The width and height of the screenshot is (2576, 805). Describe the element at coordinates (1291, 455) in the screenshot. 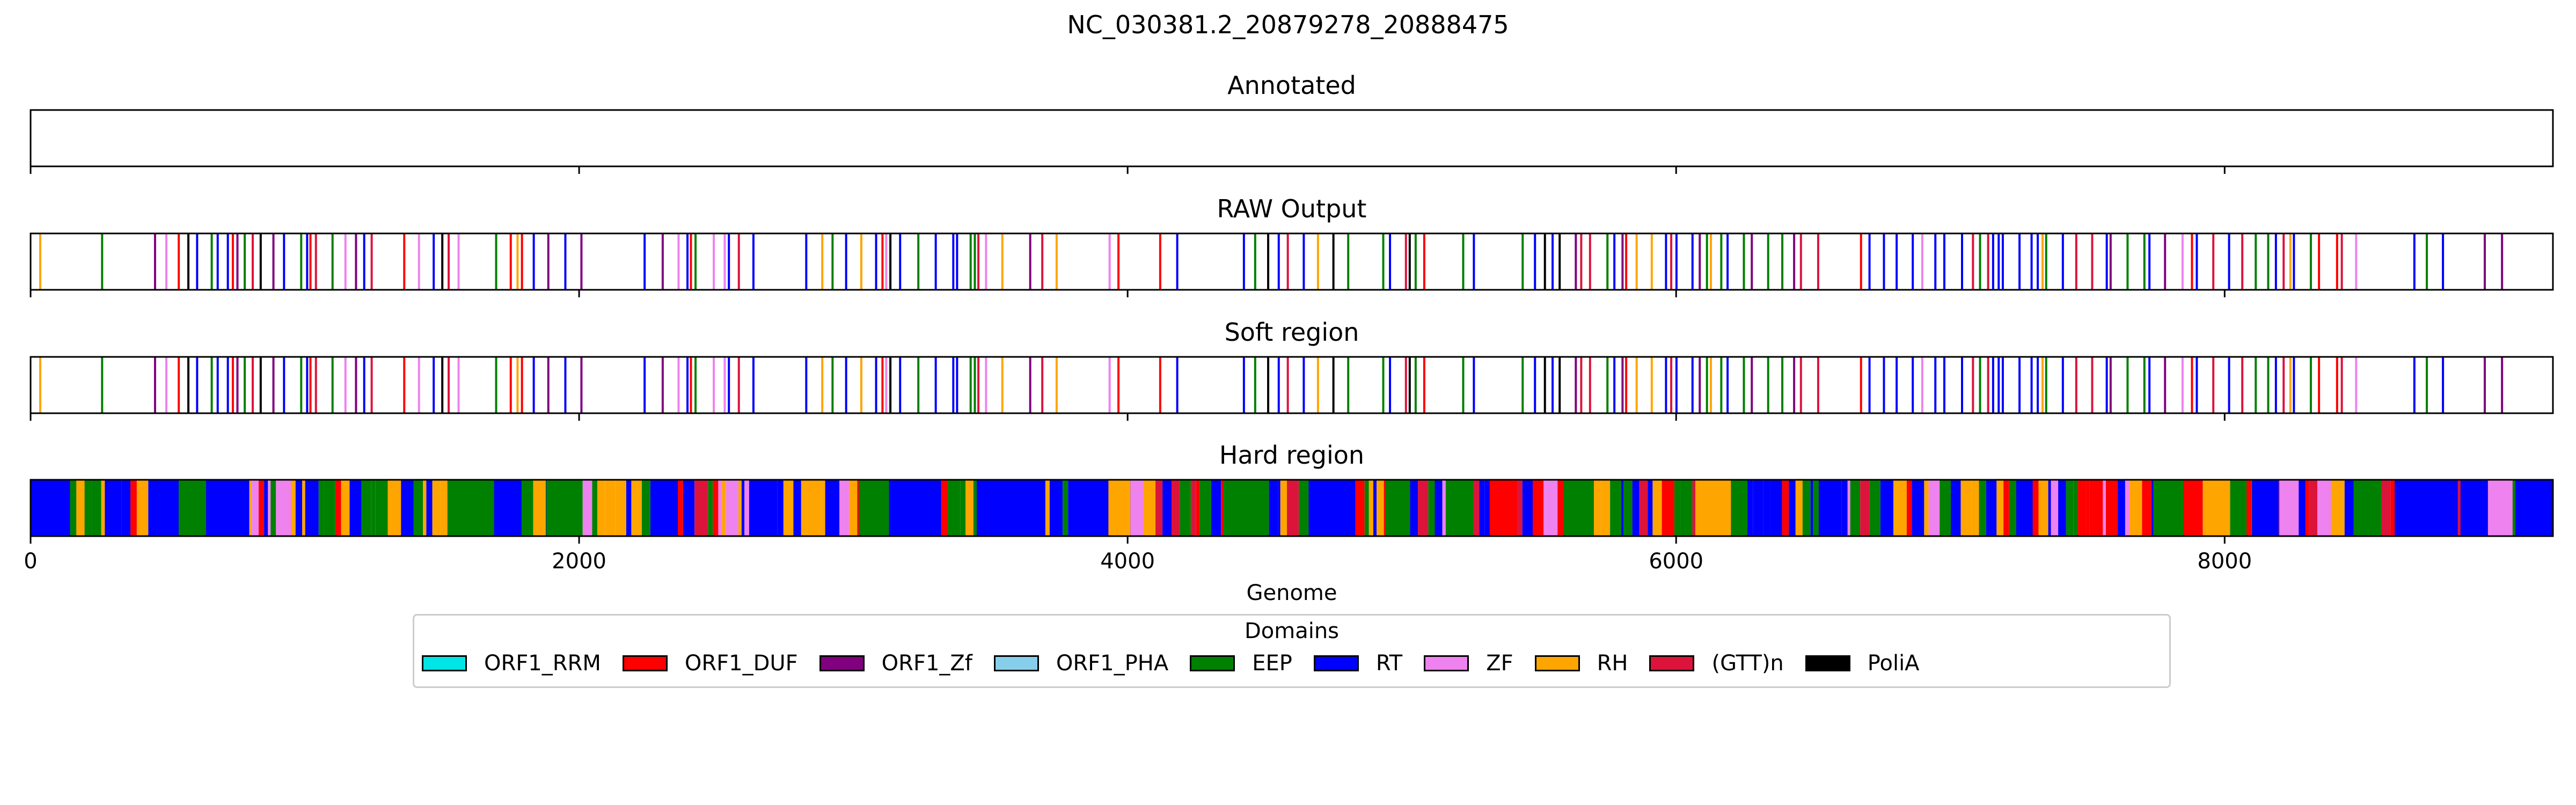

I see `track-title: Hard region` at that location.